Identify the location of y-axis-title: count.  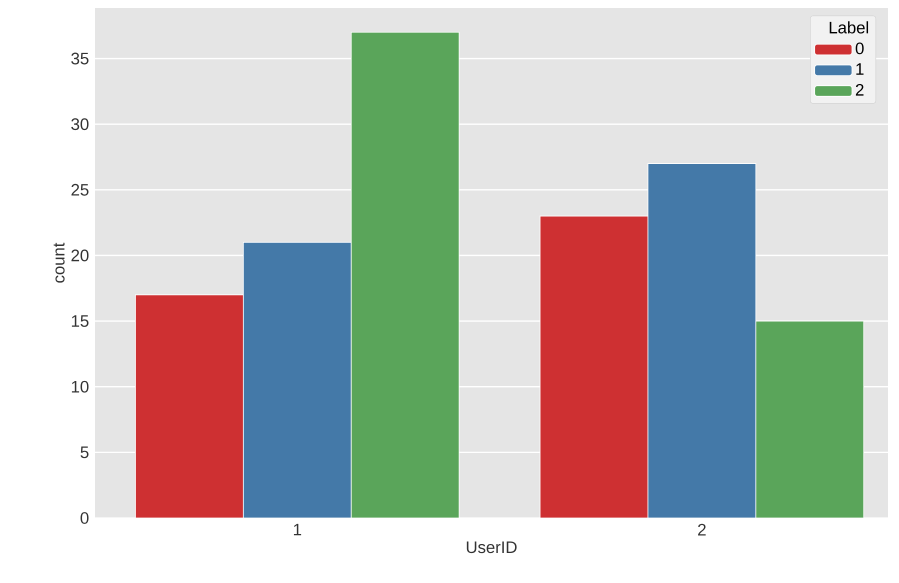
(59, 262).